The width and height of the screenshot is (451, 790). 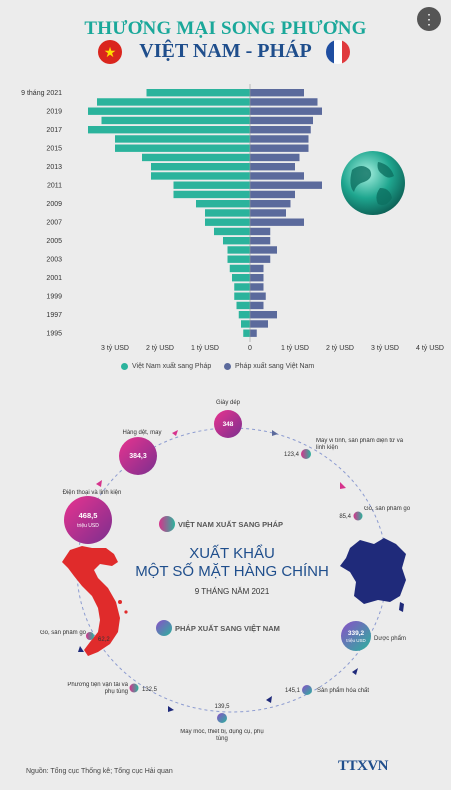 What do you see at coordinates (429, 19) in the screenshot?
I see `more-options-icon: ⋮` at bounding box center [429, 19].